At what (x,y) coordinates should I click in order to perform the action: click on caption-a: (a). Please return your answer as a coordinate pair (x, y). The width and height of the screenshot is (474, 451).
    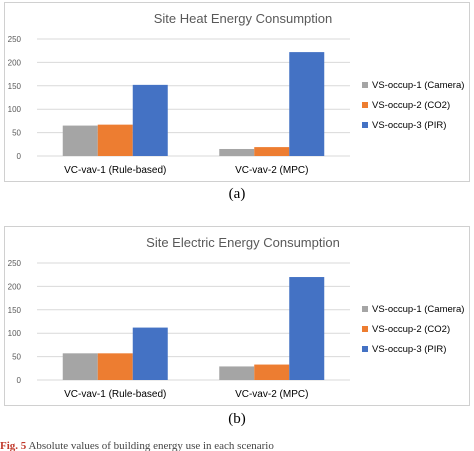
    Looking at the image, I should click on (237, 194).